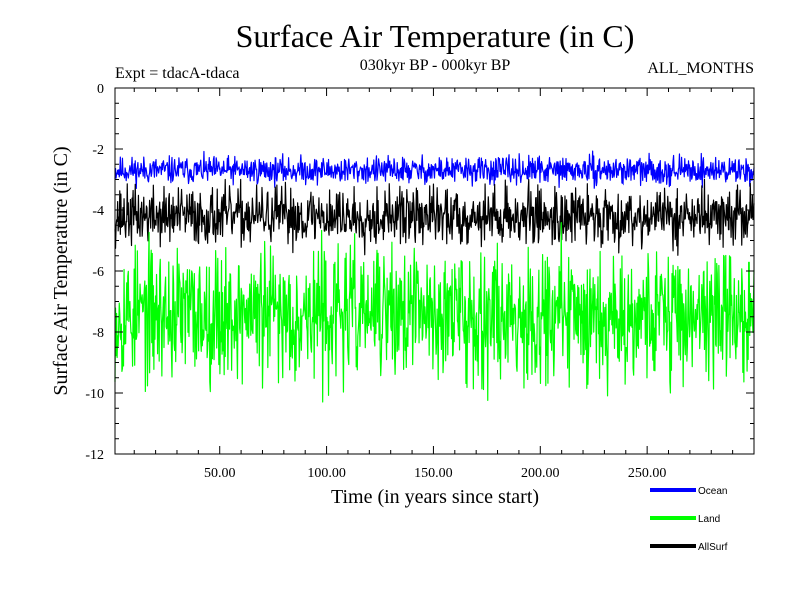 This screenshot has height=600, width=800. What do you see at coordinates (98, 333) in the screenshot?
I see `y-tick-label: -8` at bounding box center [98, 333].